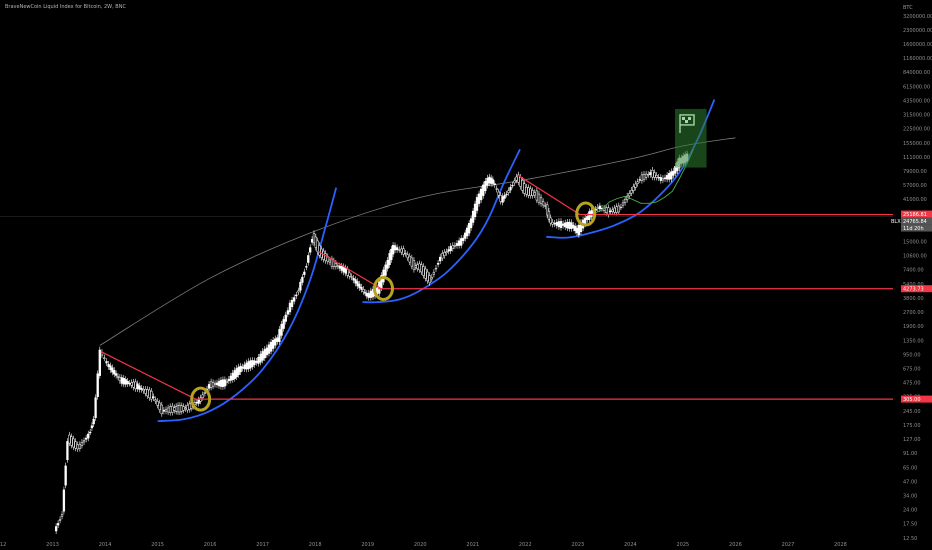 The height and width of the screenshot is (550, 932). I want to click on badge-price-text: 24765.84, so click(915, 222).